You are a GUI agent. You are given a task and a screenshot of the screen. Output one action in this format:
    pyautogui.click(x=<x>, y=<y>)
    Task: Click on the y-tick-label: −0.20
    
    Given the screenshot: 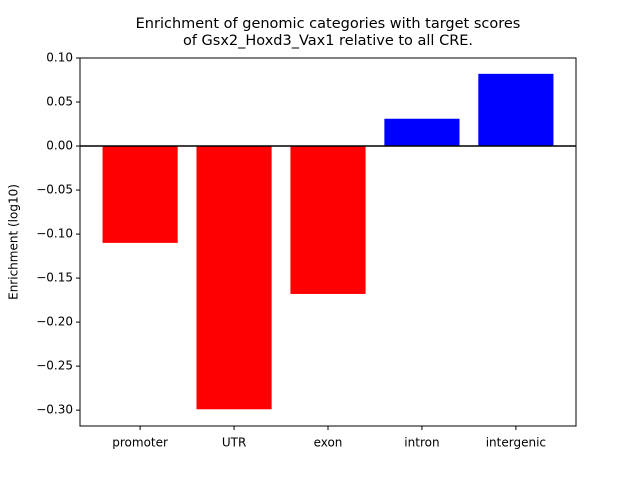 What is the action you would take?
    pyautogui.click(x=54, y=322)
    